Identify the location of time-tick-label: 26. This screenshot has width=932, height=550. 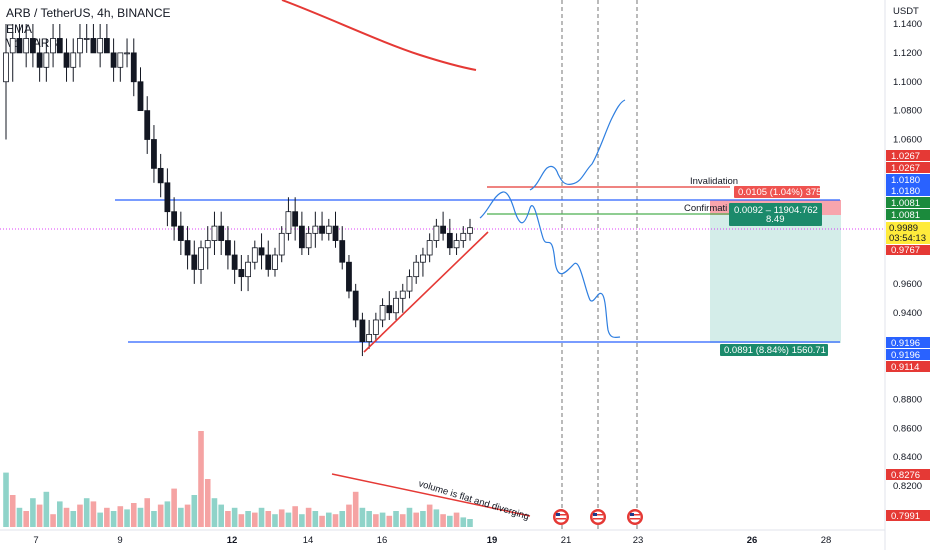
(752, 540).